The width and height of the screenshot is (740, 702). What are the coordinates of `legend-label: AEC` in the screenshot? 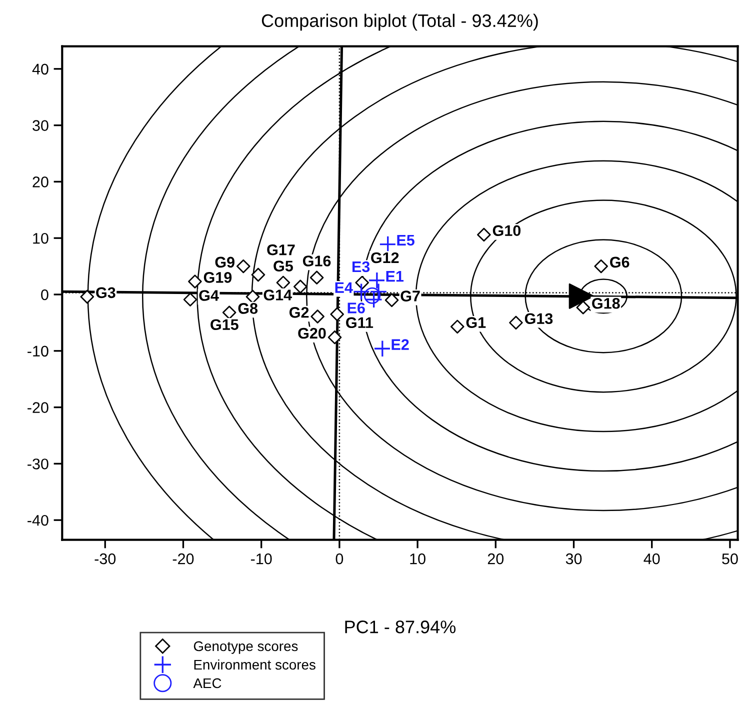 It's located at (207, 683).